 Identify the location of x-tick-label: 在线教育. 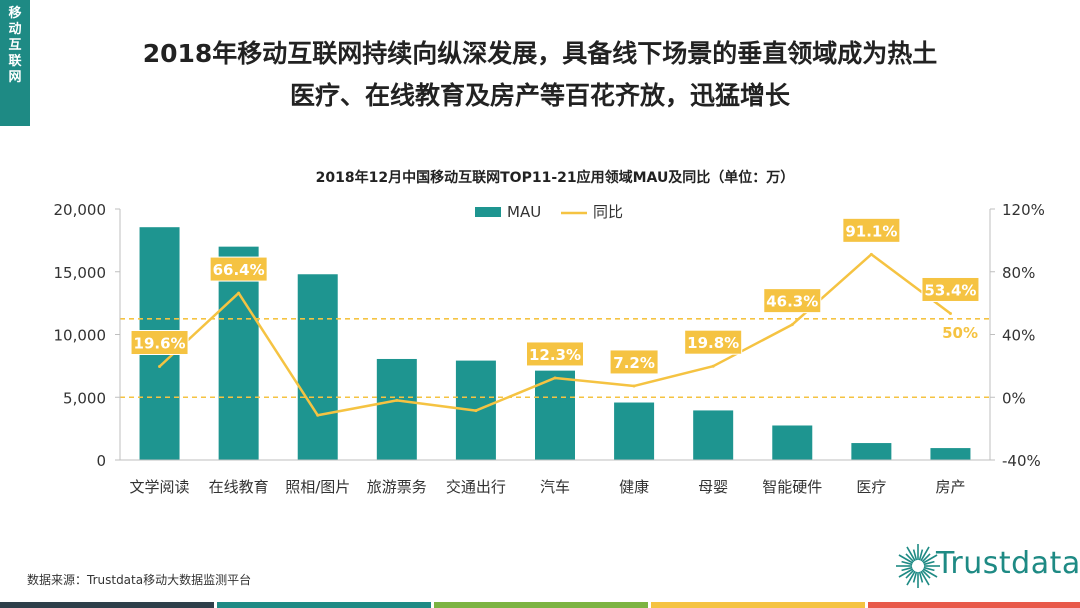
(239, 487).